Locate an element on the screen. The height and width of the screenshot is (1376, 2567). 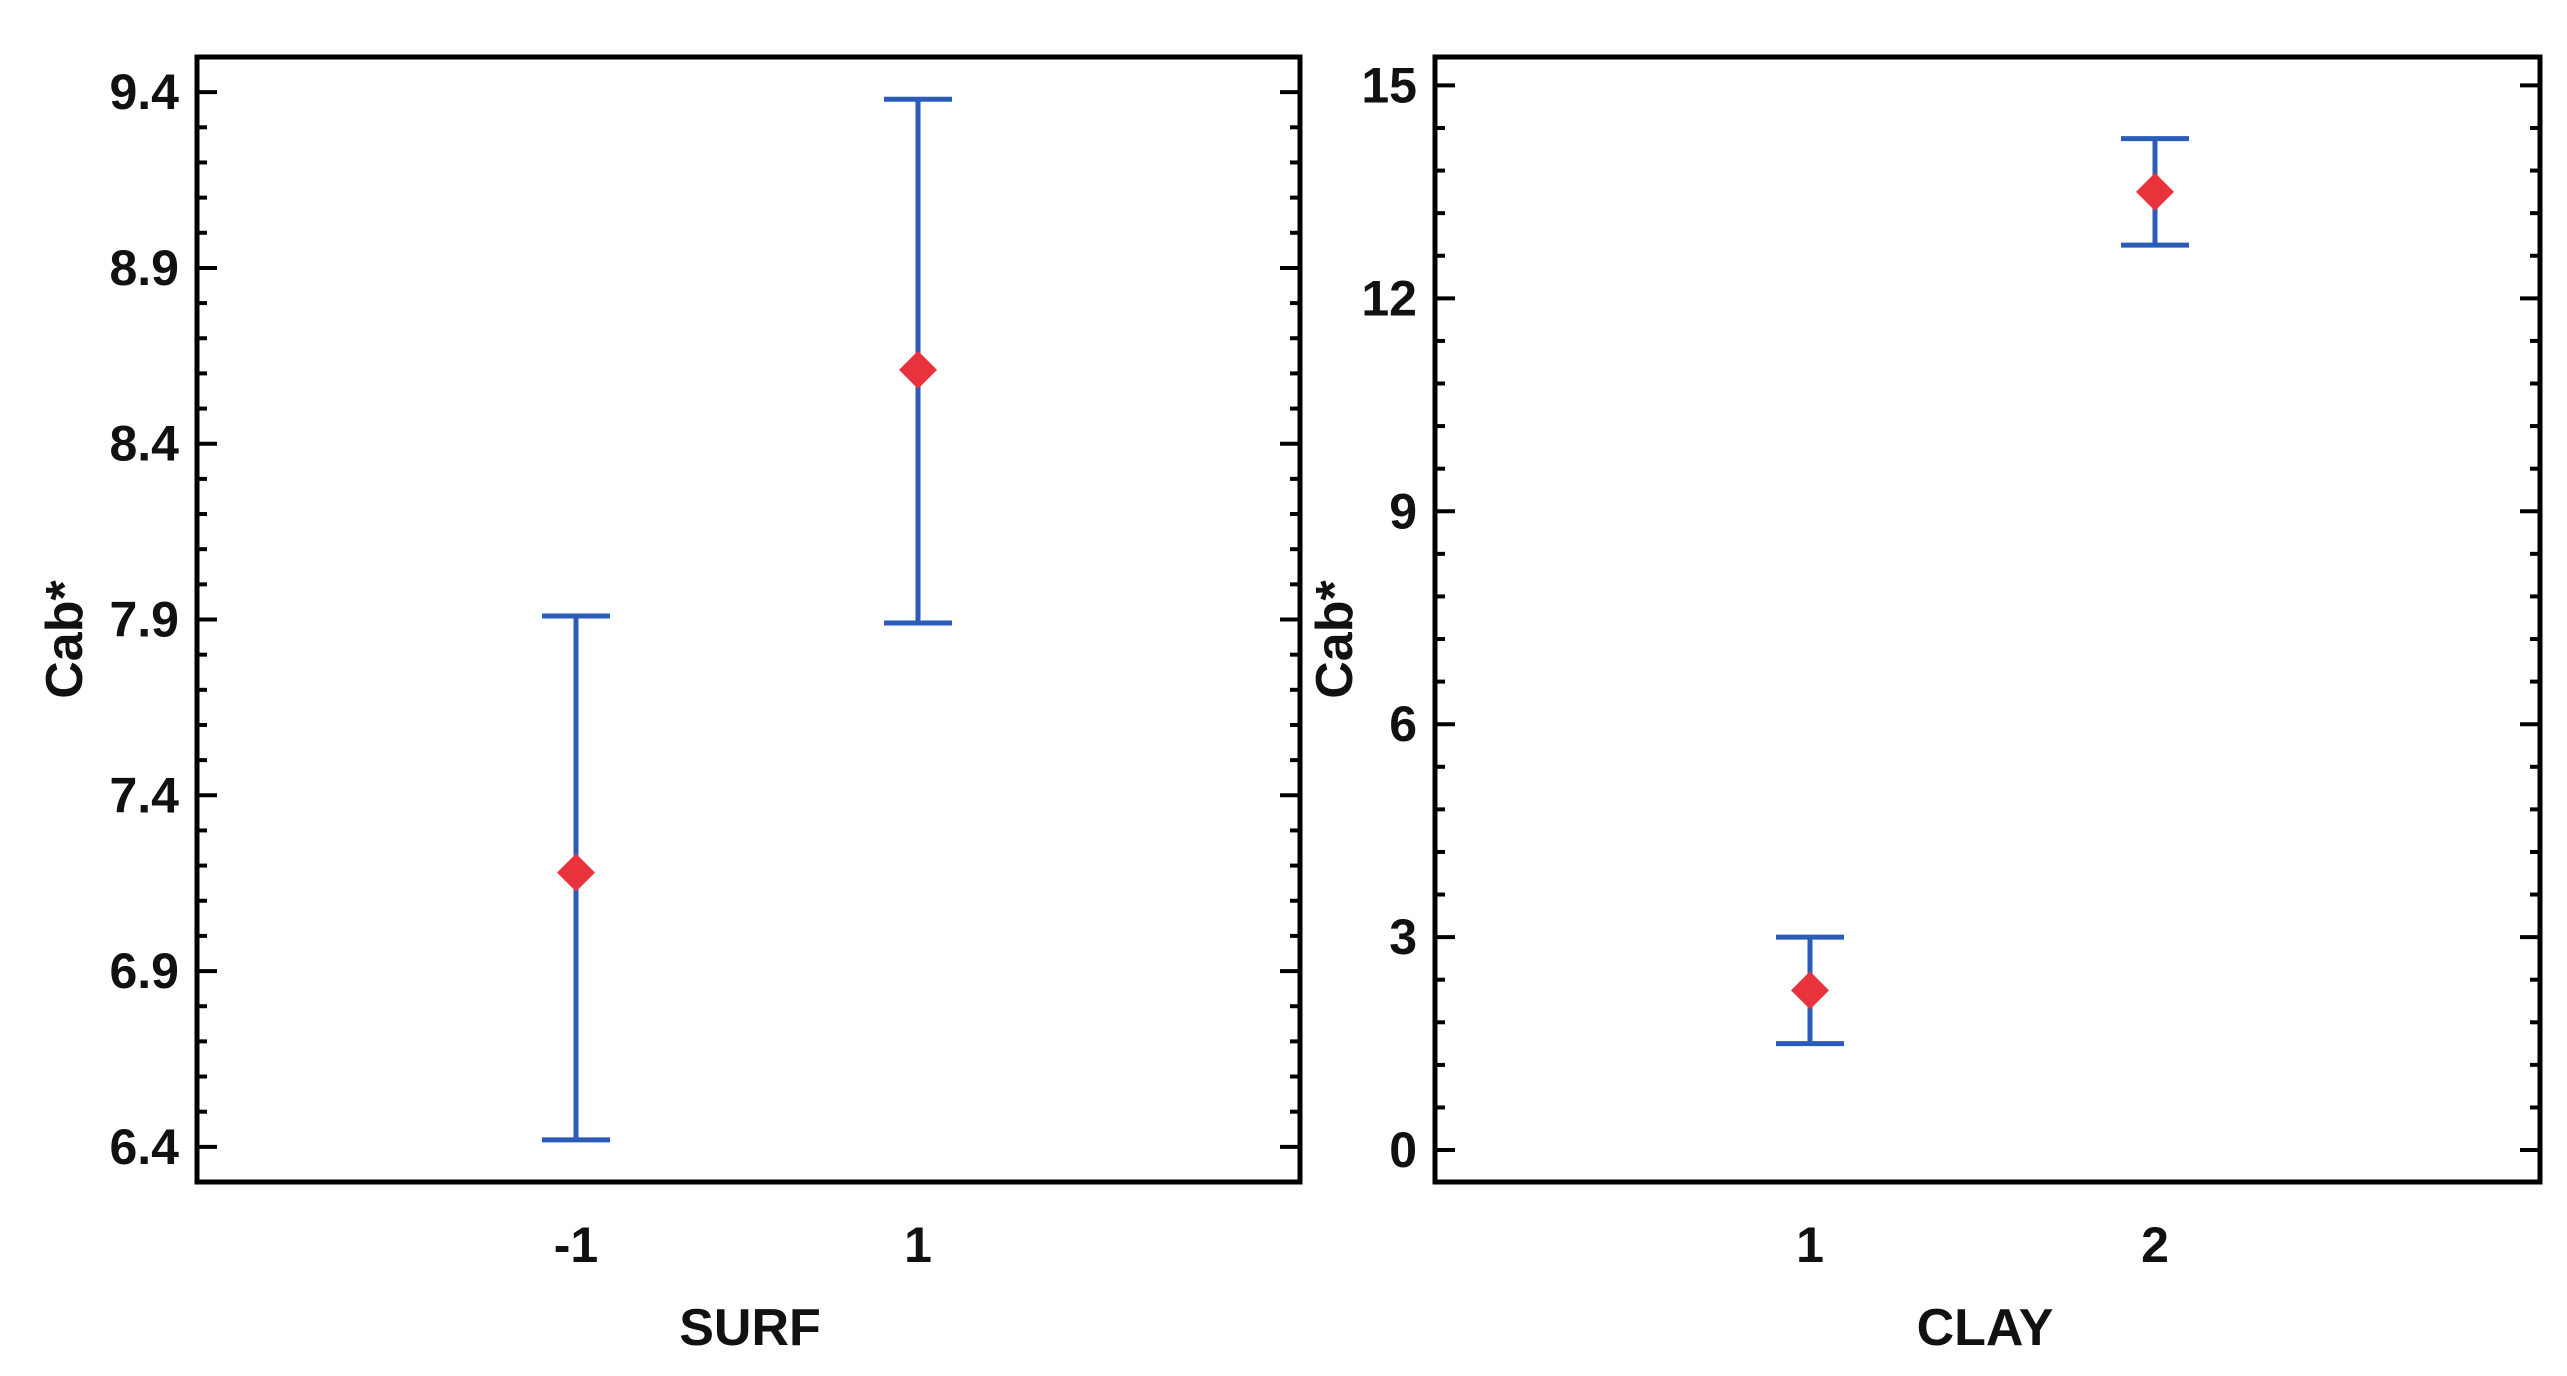
clay-y-tick-label: 9 is located at coordinates (1403, 511).